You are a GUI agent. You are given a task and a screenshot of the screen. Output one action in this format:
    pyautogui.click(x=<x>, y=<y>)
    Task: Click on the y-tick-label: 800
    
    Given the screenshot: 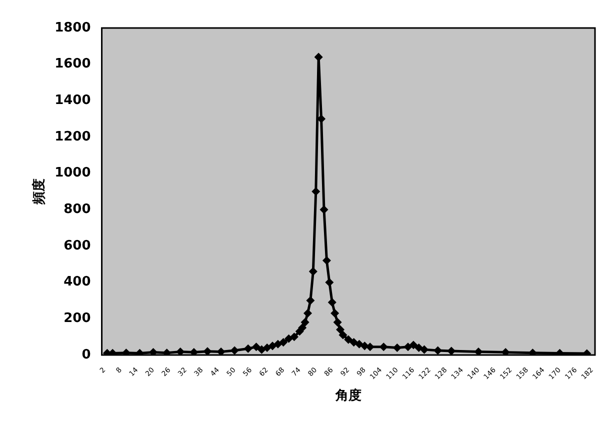 What is the action you would take?
    pyautogui.click(x=77, y=210)
    